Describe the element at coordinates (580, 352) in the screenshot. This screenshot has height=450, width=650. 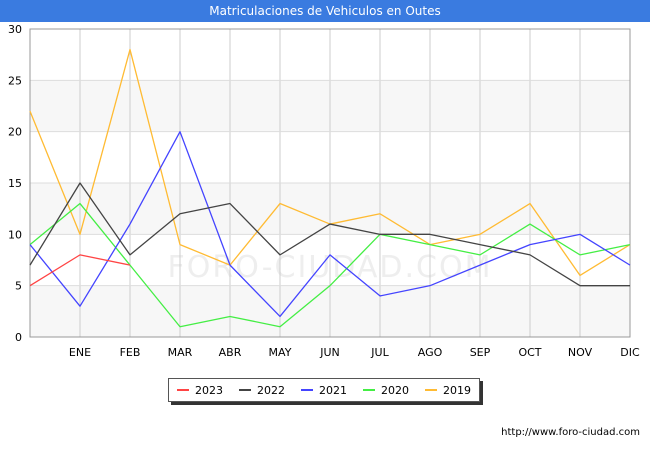
I see `x-tick-label: NOV` at that location.